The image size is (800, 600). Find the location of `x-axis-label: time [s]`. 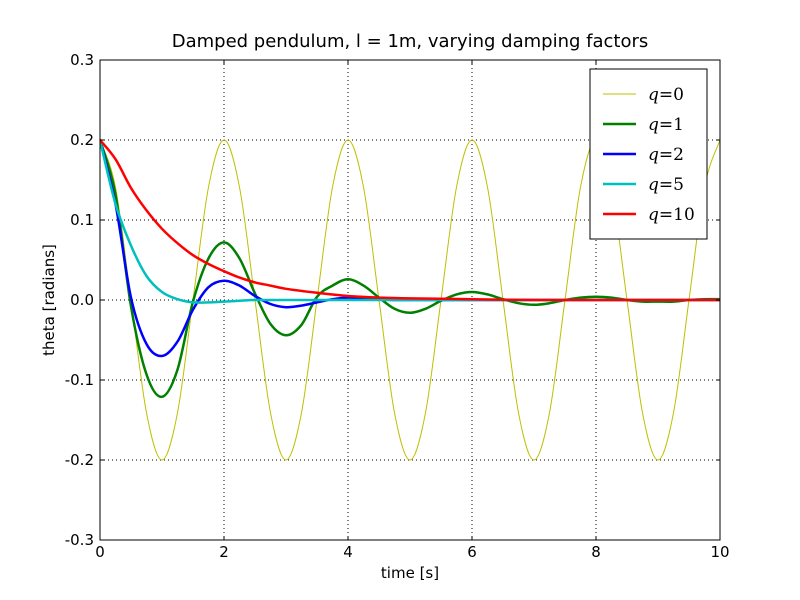

x-axis-label: time [s] is located at coordinates (410, 573).